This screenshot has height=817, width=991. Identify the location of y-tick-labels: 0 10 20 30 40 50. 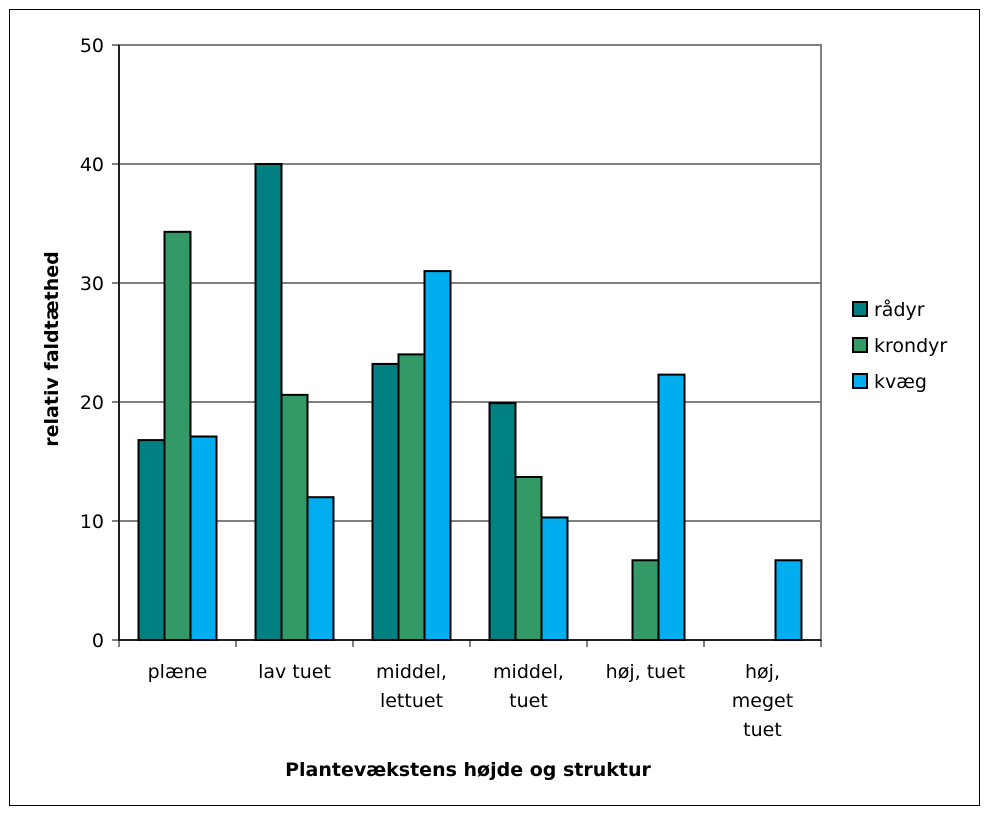
(92, 343).